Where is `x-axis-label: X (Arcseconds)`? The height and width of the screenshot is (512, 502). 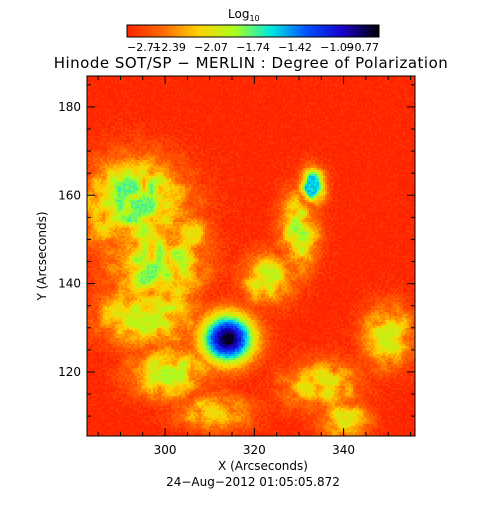
x-axis-label: X (Arcseconds) is located at coordinates (263, 466).